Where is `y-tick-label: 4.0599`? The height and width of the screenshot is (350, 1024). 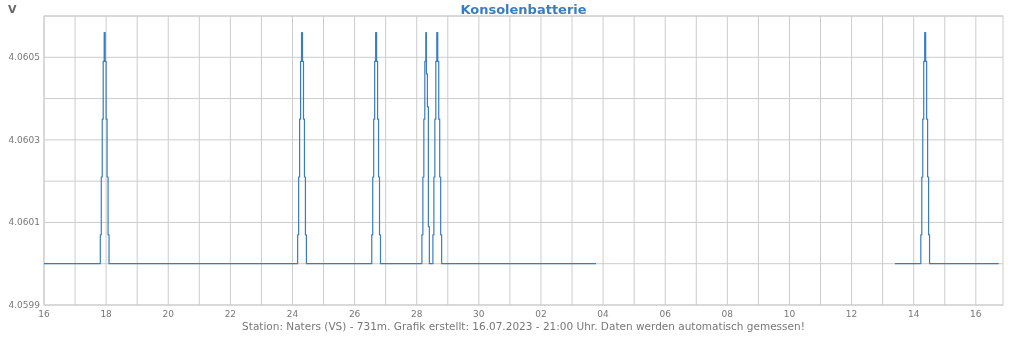
y-tick-label: 4.0599 is located at coordinates (24, 305).